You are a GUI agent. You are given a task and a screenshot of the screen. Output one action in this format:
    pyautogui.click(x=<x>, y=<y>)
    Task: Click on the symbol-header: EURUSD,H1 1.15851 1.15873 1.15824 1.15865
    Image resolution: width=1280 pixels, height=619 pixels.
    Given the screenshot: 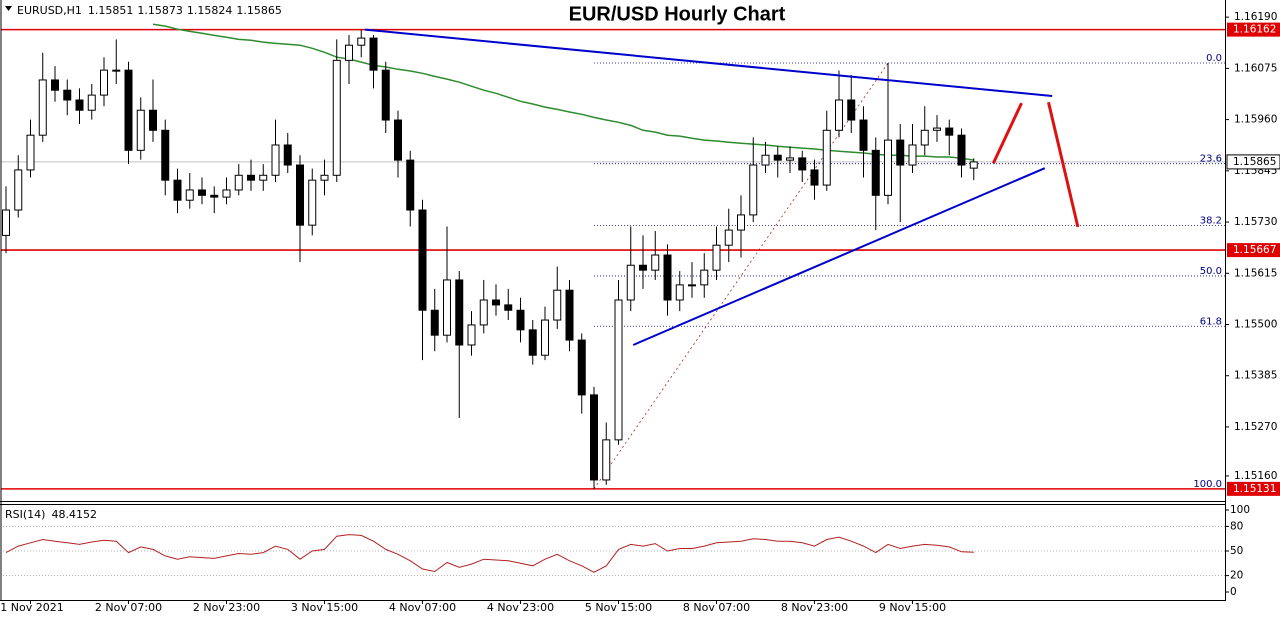 What is the action you would take?
    pyautogui.click(x=149, y=10)
    